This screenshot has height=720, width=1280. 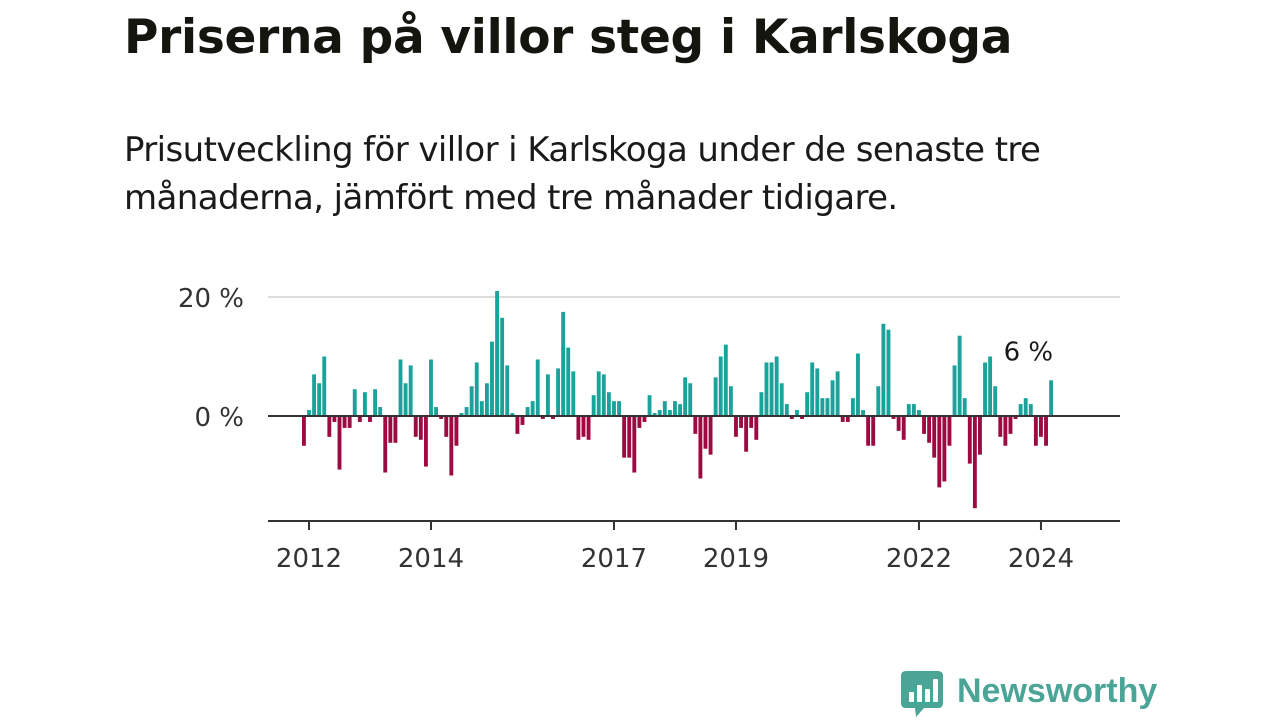 I want to click on x-tick-label: 2022, so click(x=919, y=559).